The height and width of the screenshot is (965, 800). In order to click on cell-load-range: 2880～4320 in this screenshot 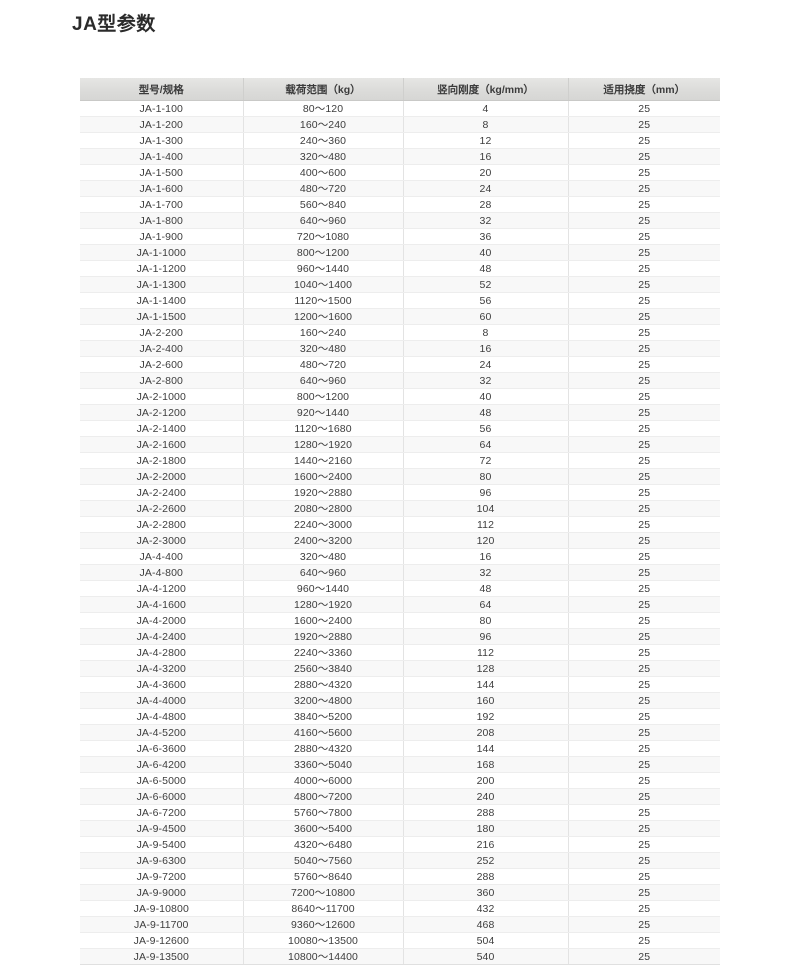, I will do `click(323, 748)`.